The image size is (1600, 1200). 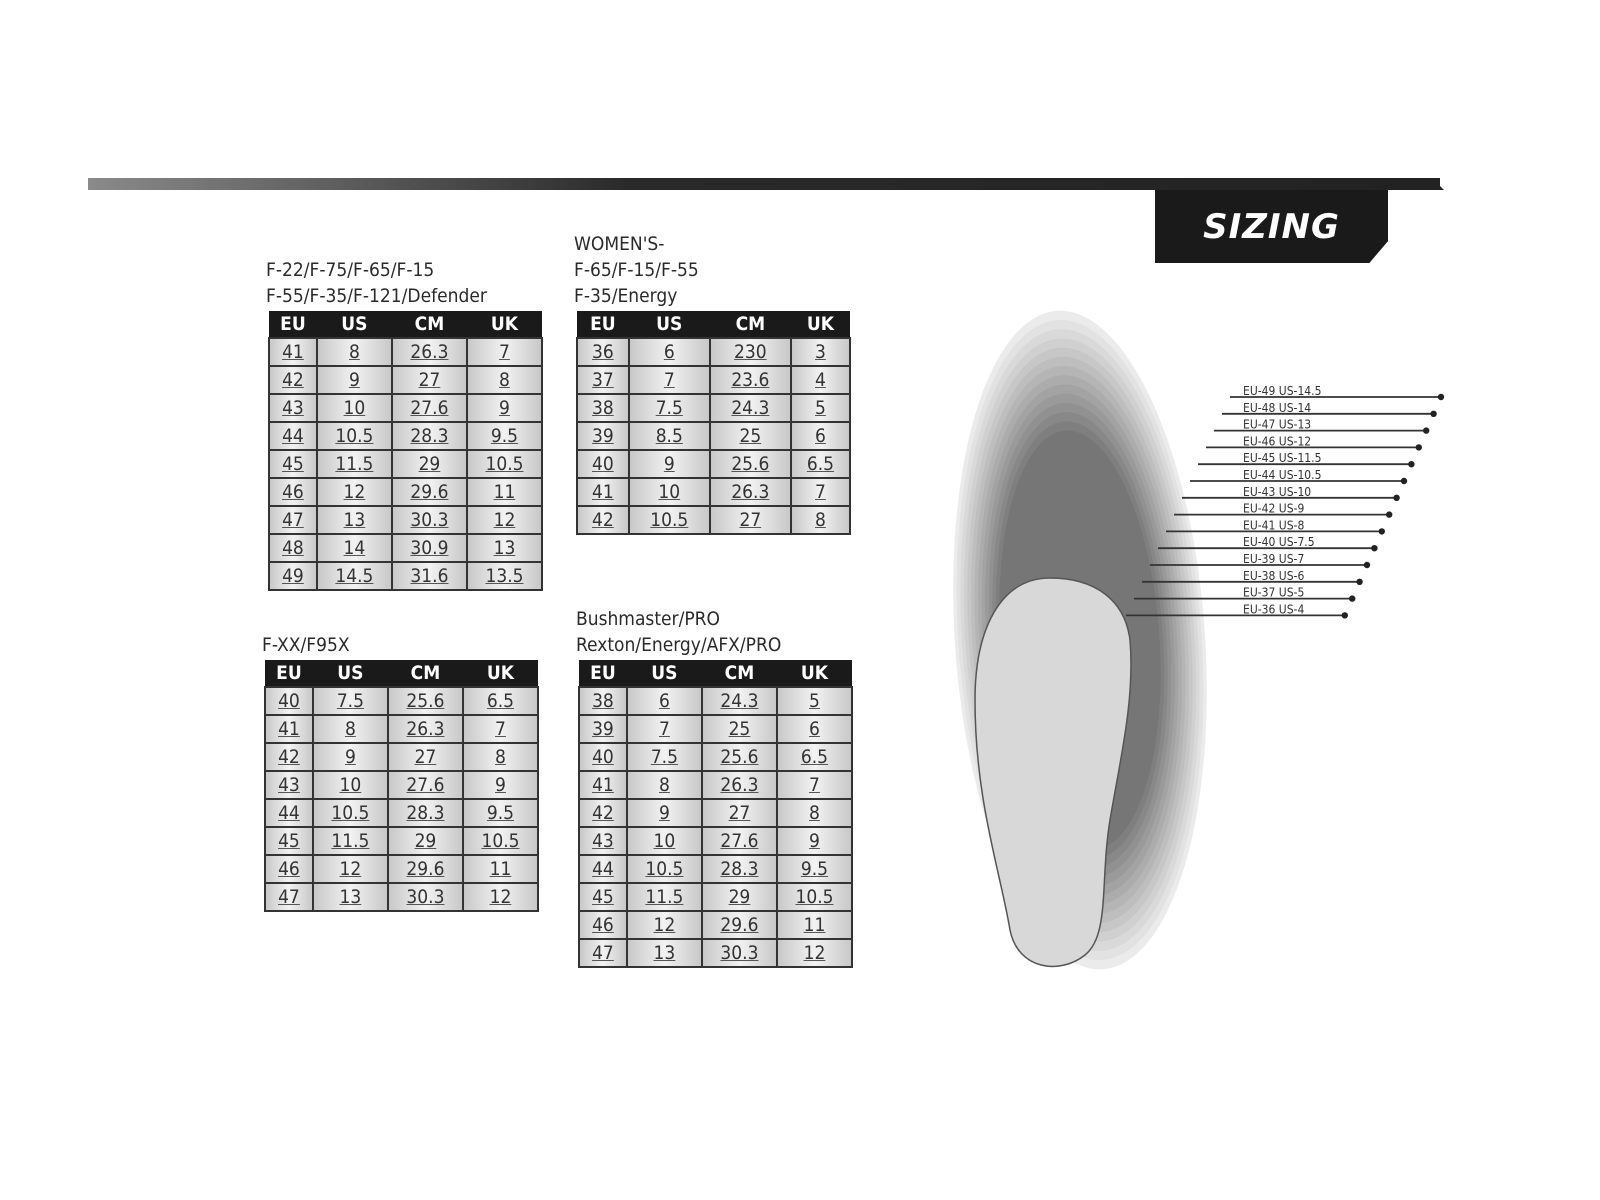 I want to click on foot-size-label: EU-49 US-14.5, so click(x=1282, y=391).